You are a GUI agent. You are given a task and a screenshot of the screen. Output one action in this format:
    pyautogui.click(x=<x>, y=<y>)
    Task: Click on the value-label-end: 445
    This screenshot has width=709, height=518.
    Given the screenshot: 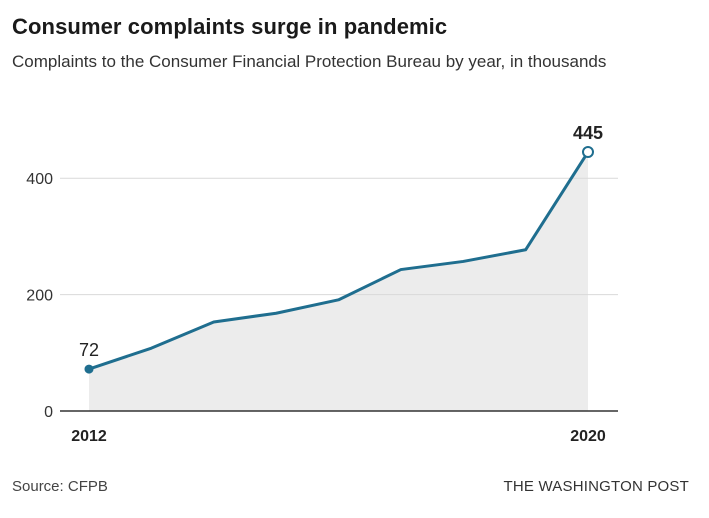 What is the action you would take?
    pyautogui.click(x=588, y=133)
    